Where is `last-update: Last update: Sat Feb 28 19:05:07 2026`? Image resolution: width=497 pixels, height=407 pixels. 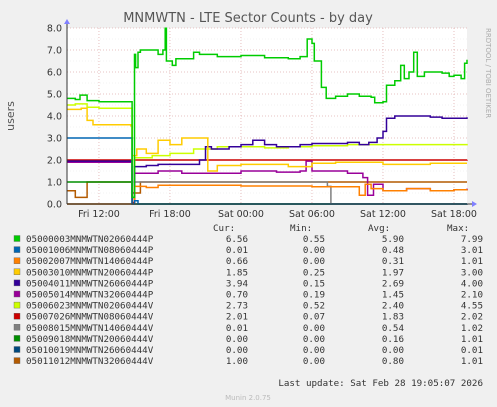 last-update: Last update: Sat Feb 28 19:05:07 2026 is located at coordinates (380, 383).